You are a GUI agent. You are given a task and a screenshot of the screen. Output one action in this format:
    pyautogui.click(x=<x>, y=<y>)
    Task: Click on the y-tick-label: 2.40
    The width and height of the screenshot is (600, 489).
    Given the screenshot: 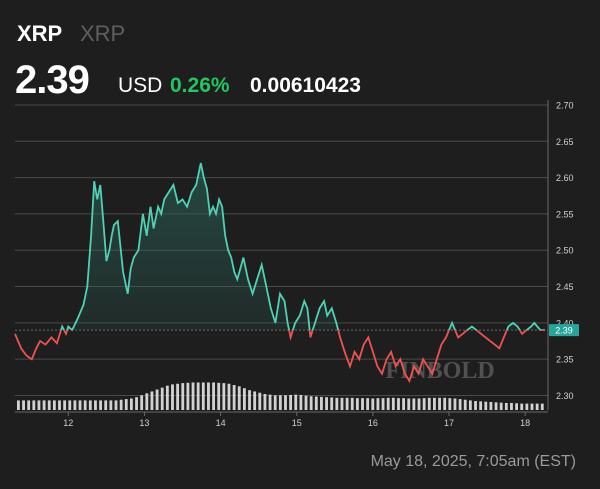 What is the action you would take?
    pyautogui.click(x=565, y=323)
    